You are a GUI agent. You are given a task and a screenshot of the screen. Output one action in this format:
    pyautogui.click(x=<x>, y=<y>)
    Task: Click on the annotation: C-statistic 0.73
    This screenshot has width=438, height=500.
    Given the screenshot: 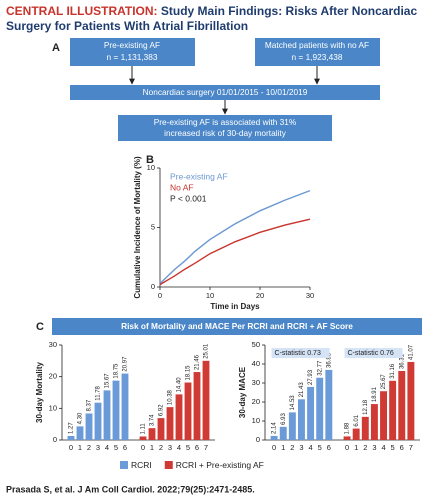 What is the action you would take?
    pyautogui.click(x=298, y=353)
    